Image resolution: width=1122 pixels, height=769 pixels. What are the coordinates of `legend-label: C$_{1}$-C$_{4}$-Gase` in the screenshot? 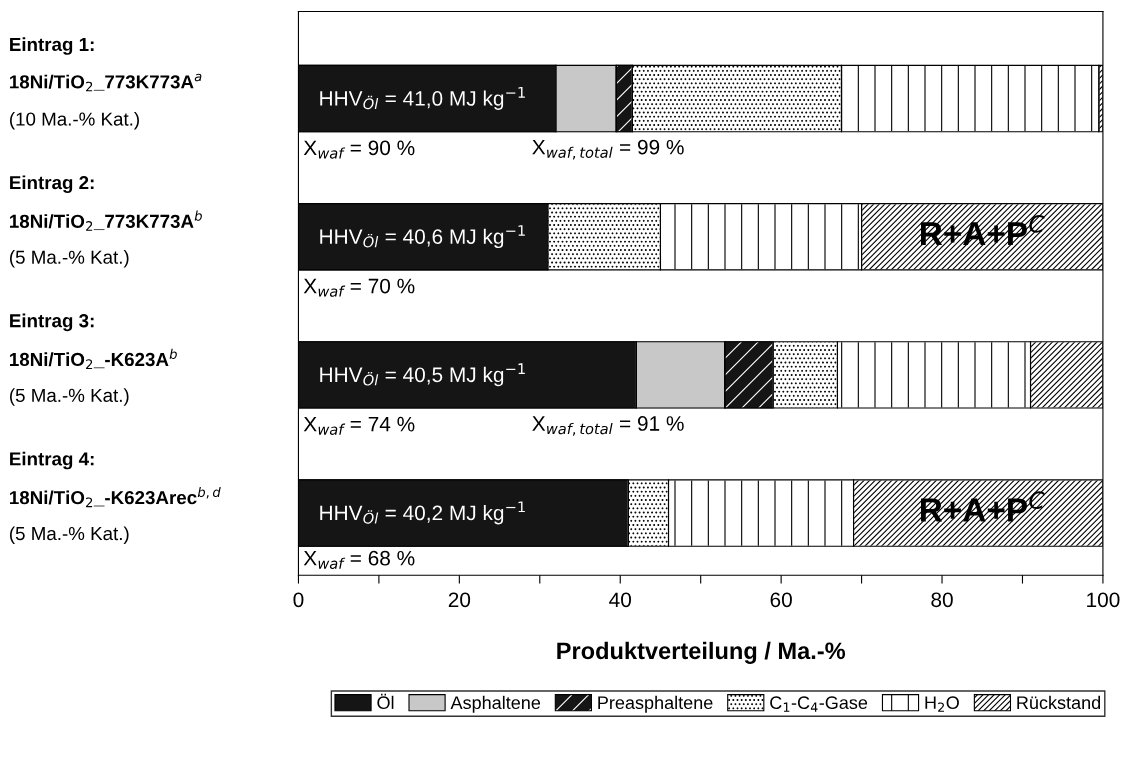 It's located at (819, 704).